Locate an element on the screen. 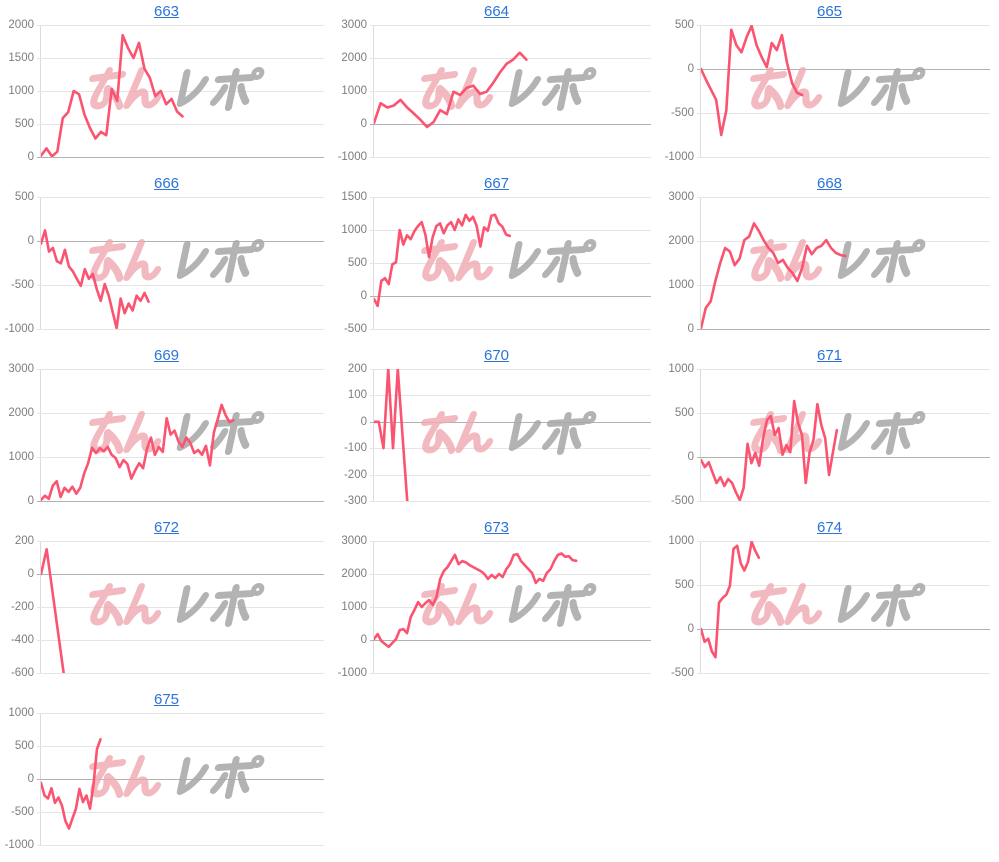  chart-title: 667 is located at coordinates (496, 183).